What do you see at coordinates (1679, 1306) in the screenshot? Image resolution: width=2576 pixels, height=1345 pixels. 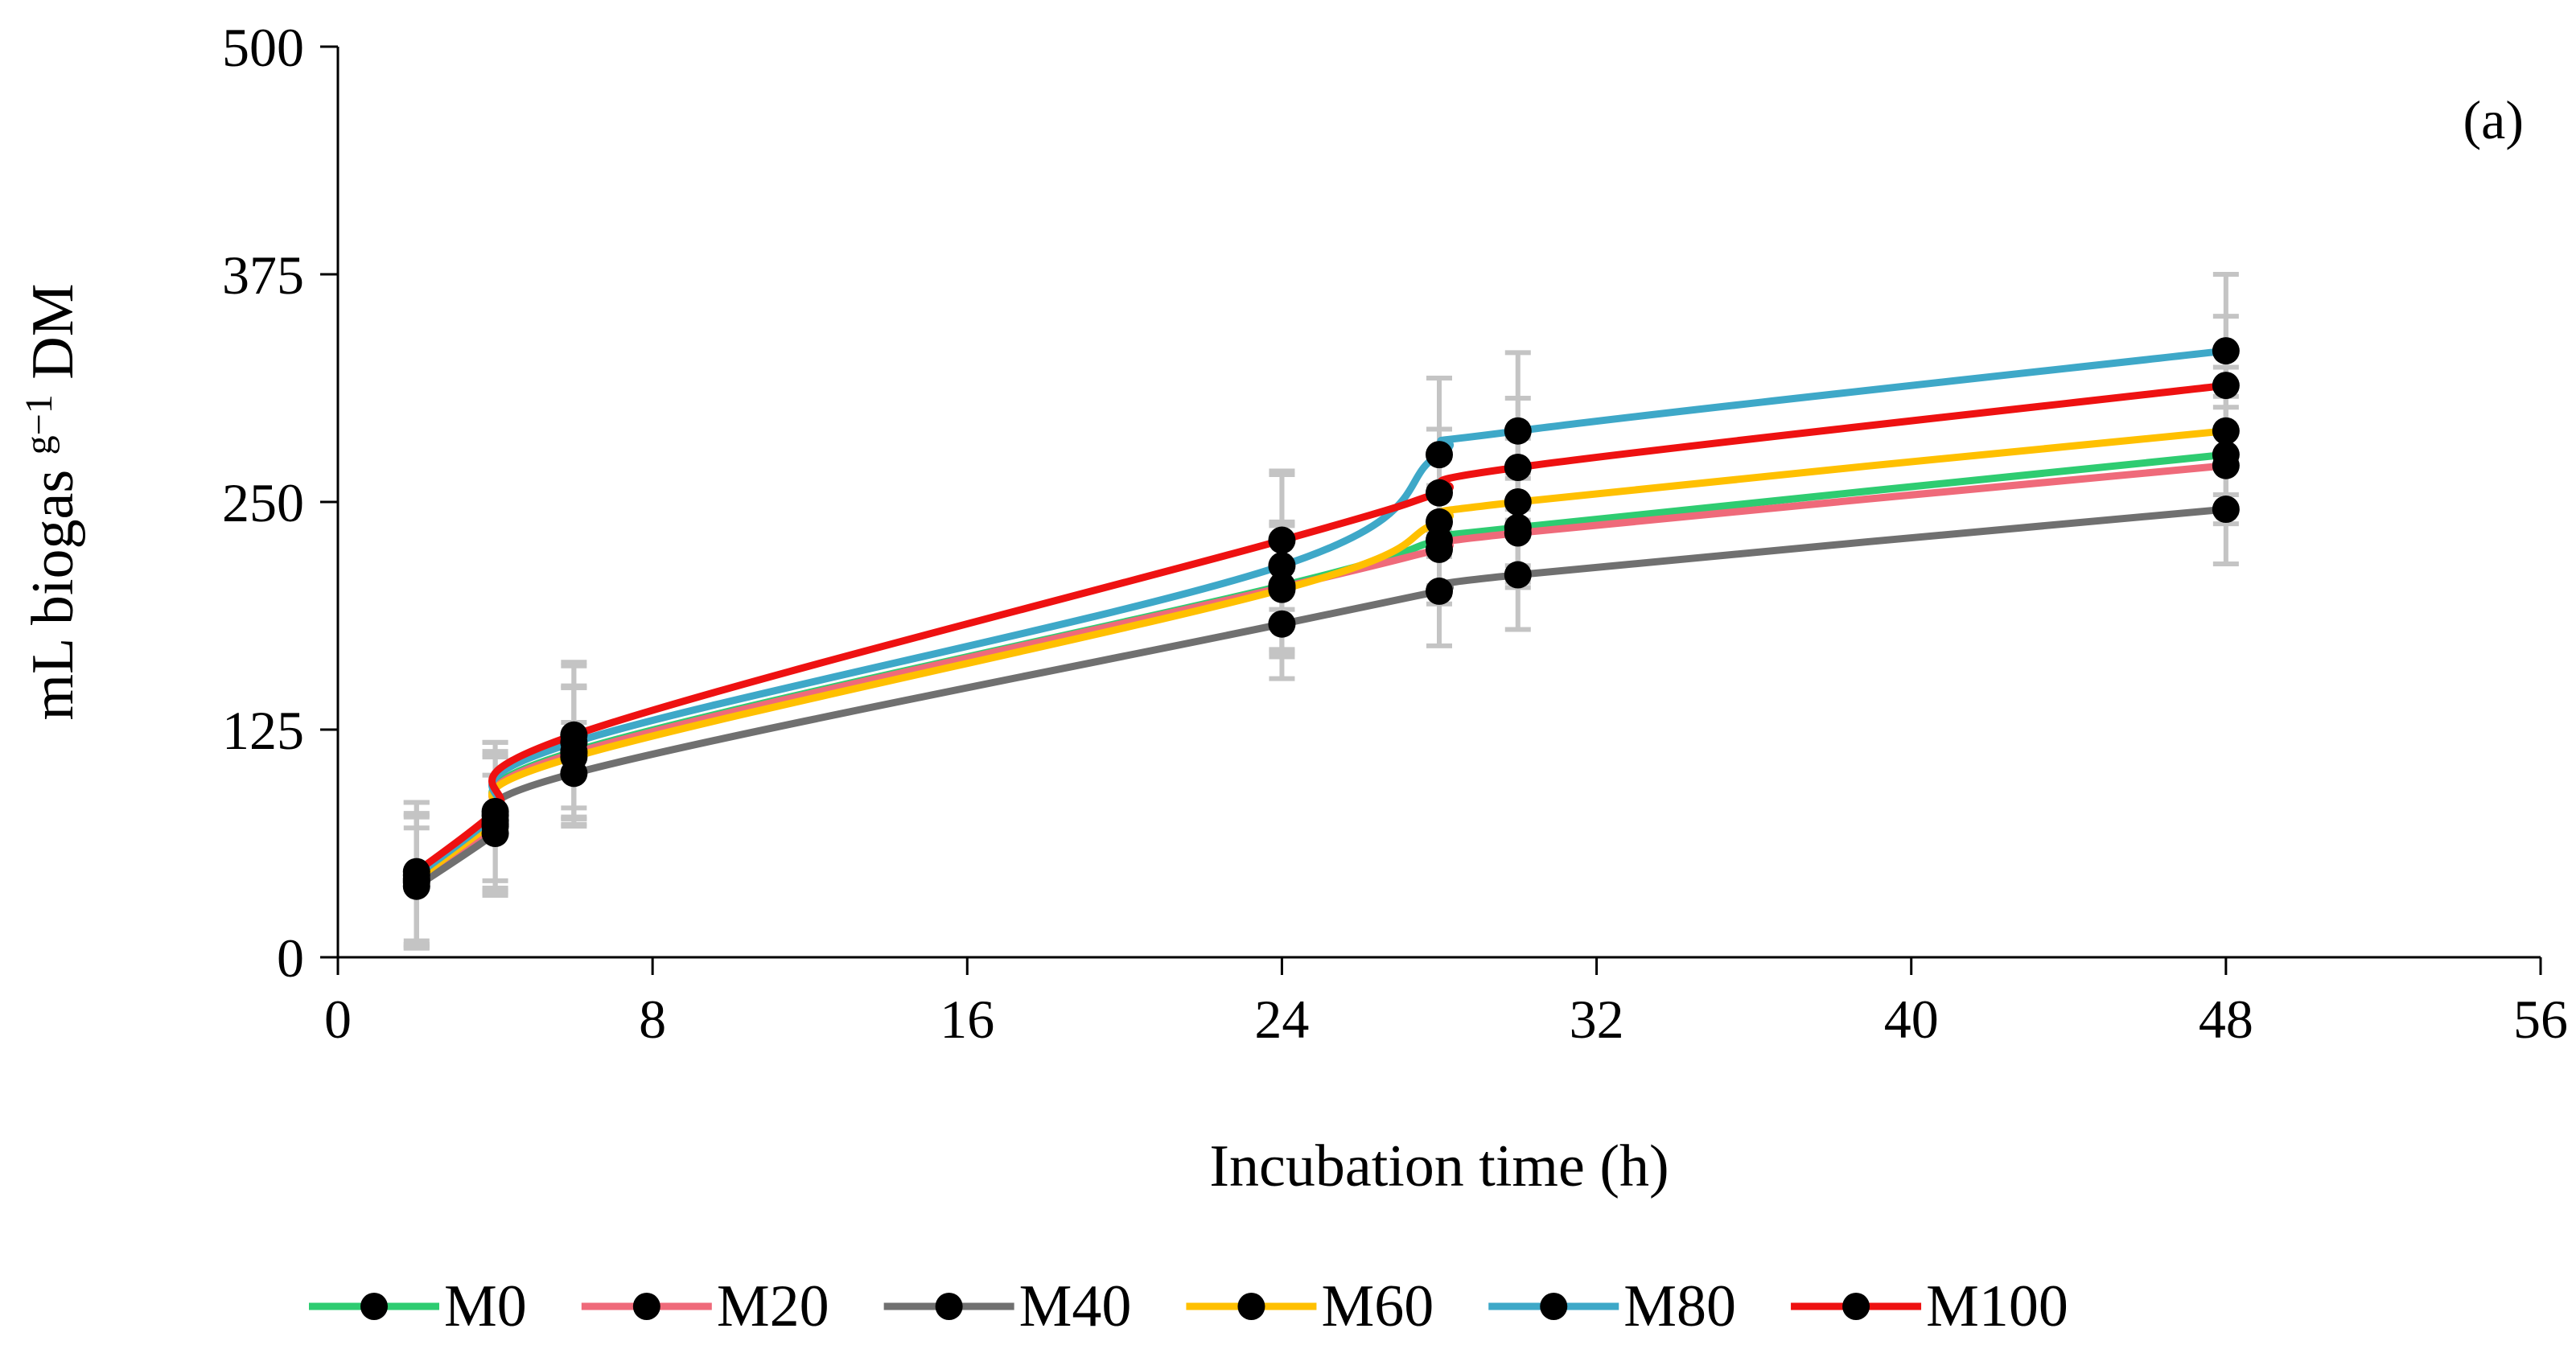 I see `legend-label-m80: M80` at bounding box center [1679, 1306].